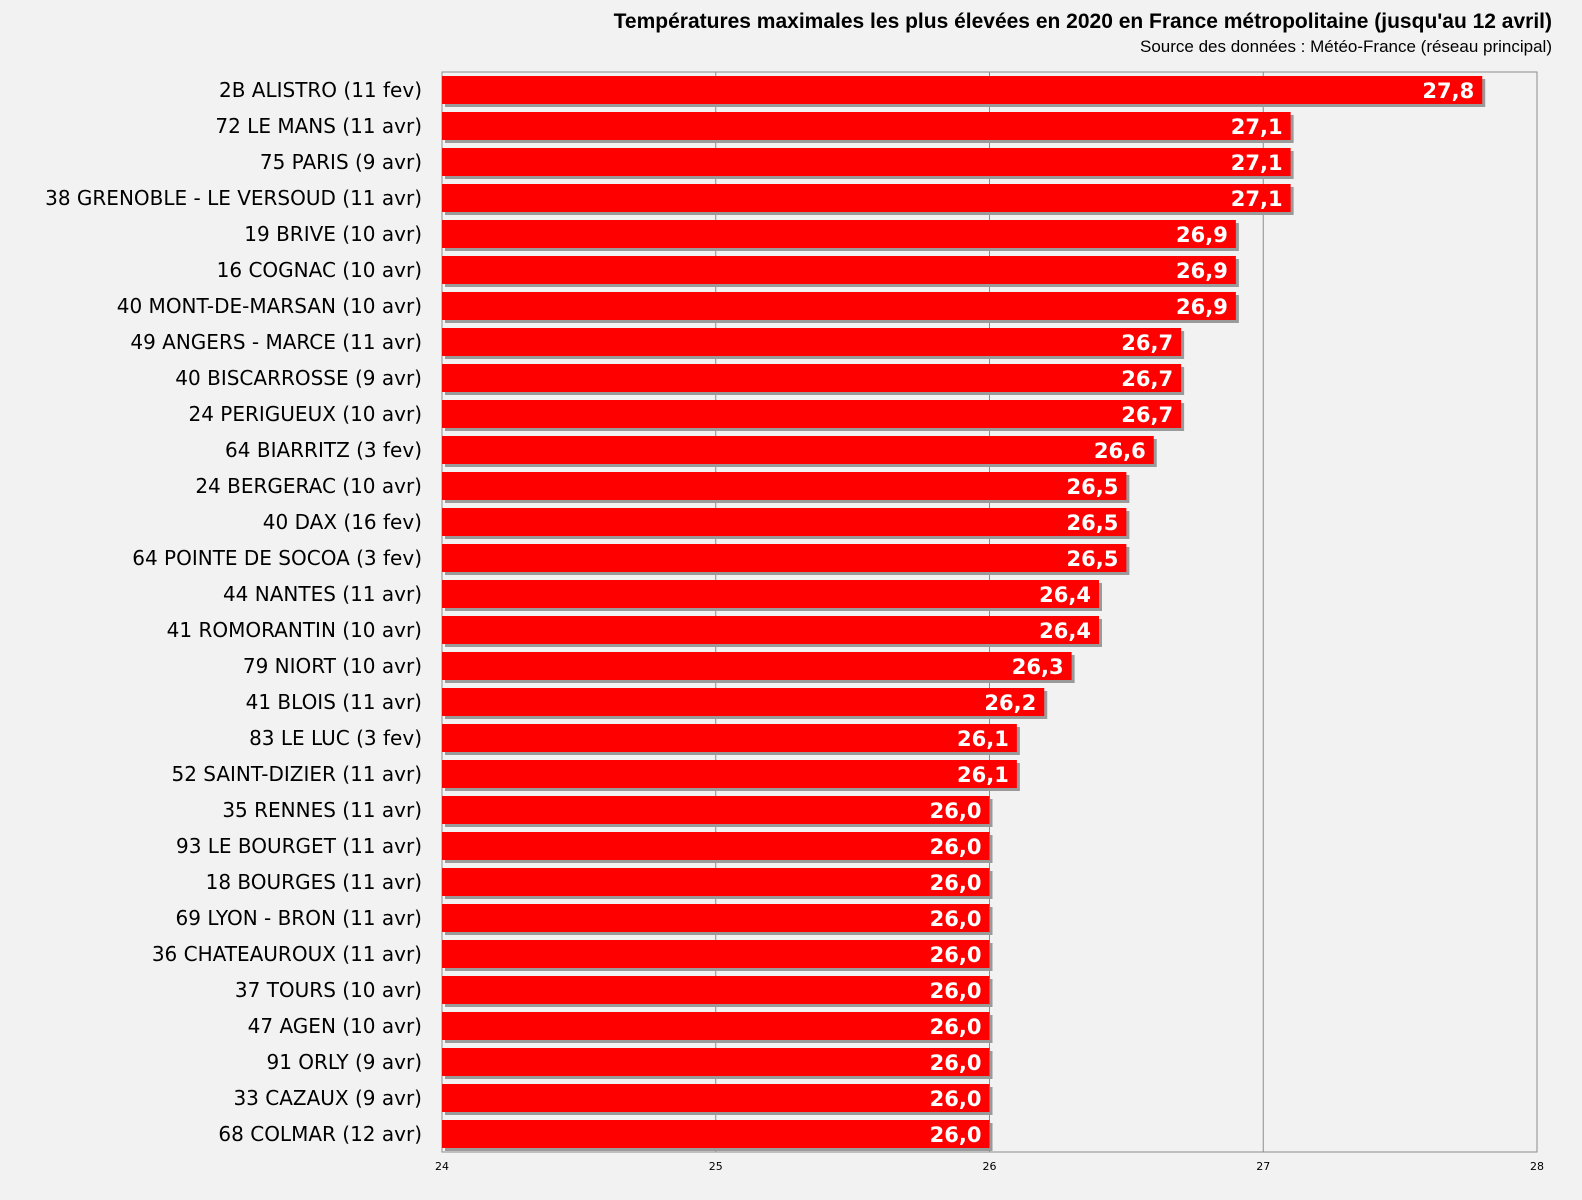 This screenshot has width=1582, height=1200. I want to click on data-label: 26,6, so click(1120, 451).